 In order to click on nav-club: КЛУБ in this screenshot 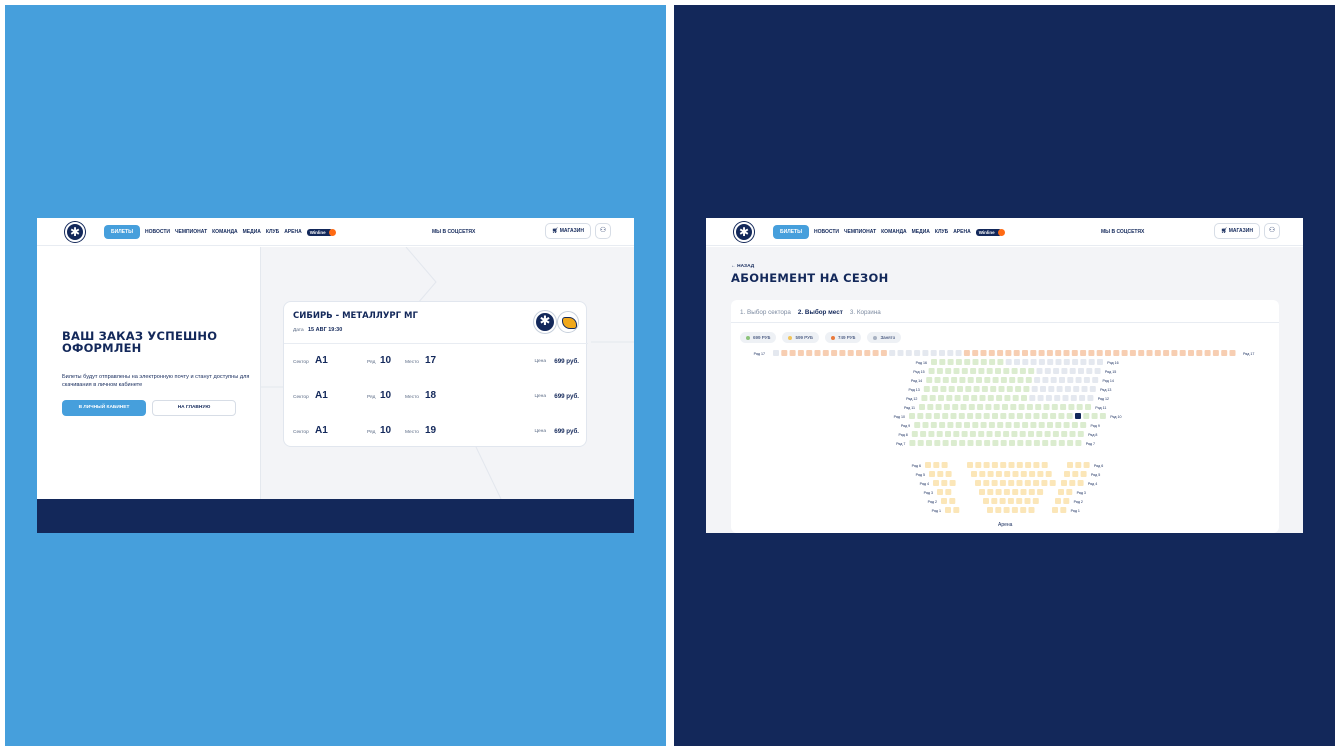, I will do `click(272, 232)`.